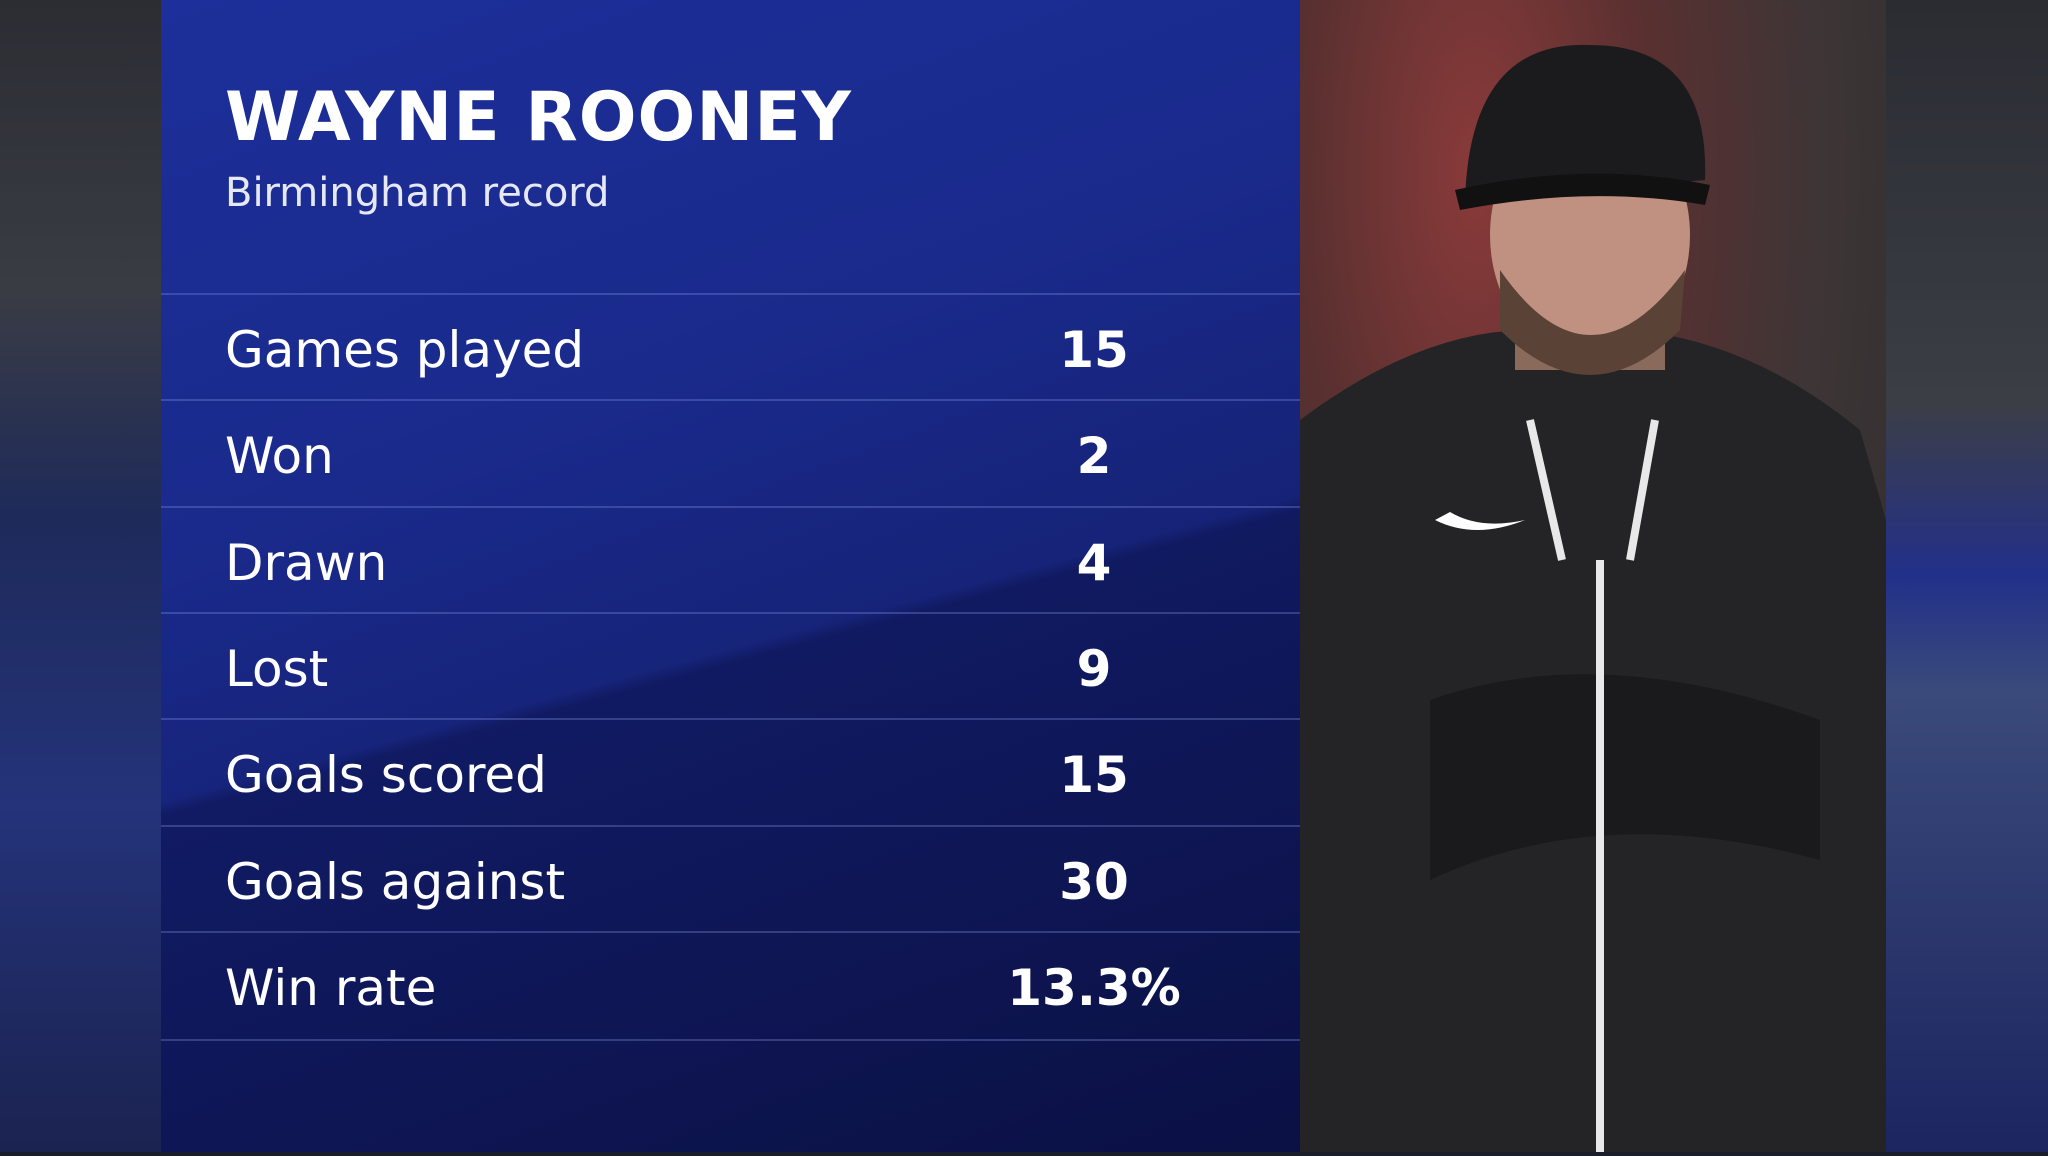  Describe the element at coordinates (395, 881) in the screenshot. I see `stat-label: Goals against` at that location.